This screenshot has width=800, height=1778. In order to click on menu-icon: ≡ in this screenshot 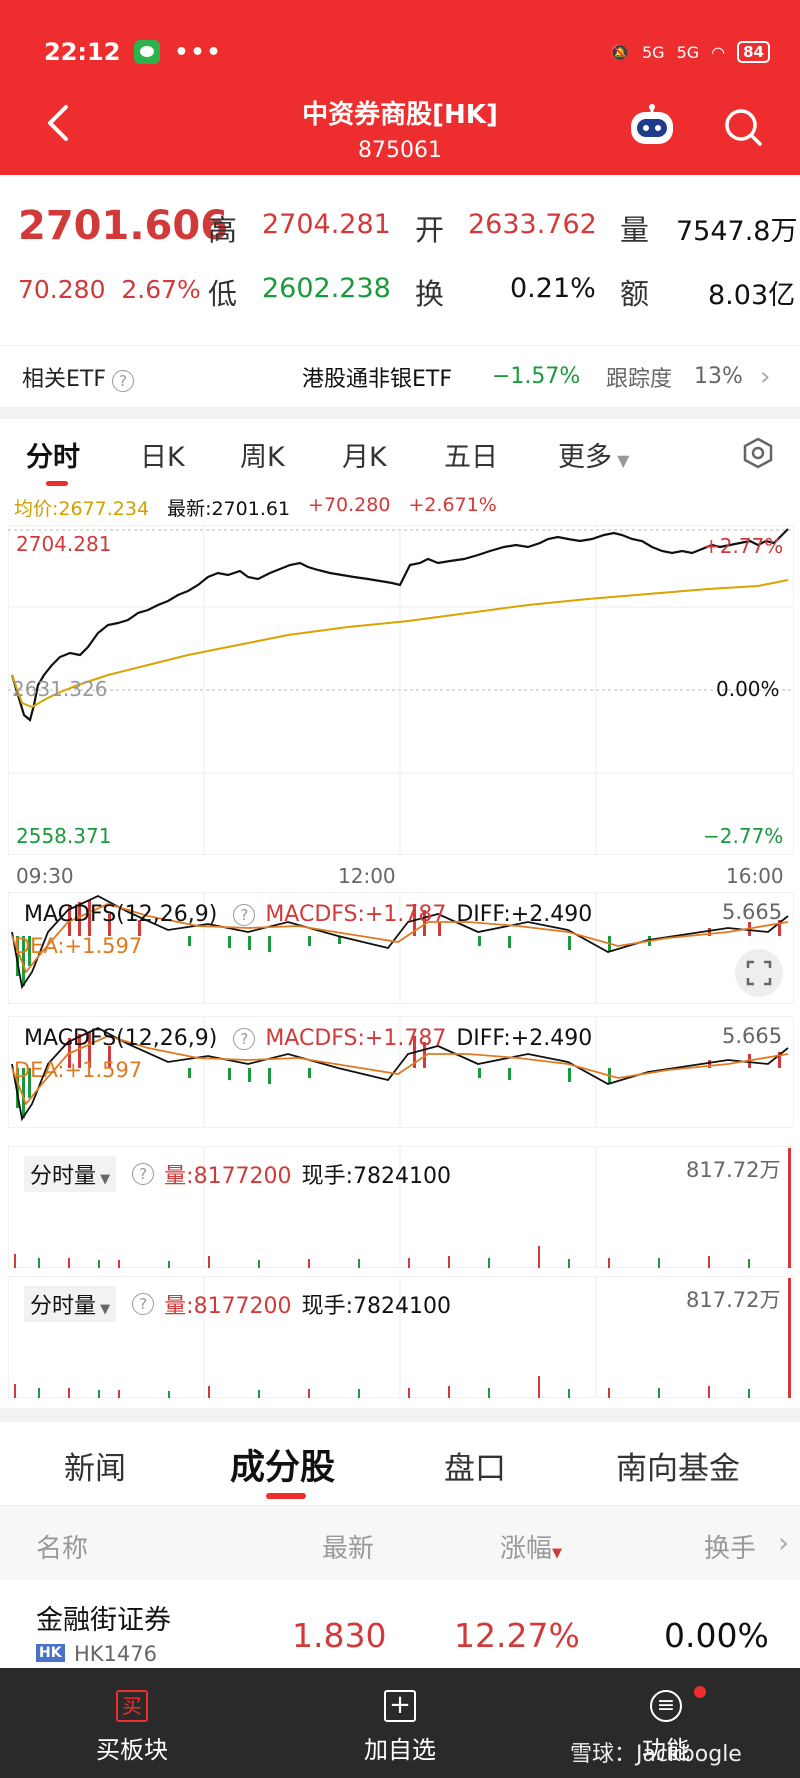, I will do `click(666, 1706)`.